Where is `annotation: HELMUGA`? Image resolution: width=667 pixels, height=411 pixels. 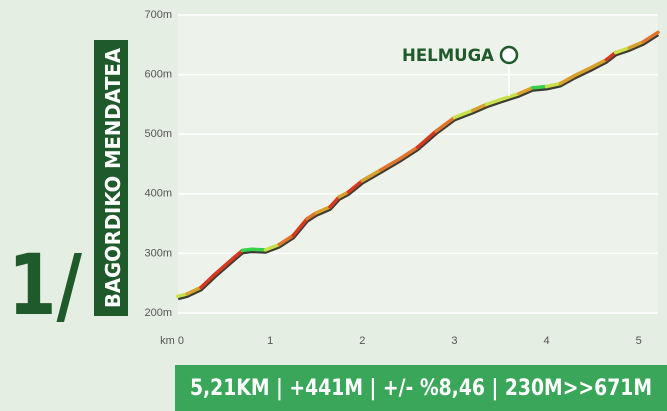 annotation: HELMUGA is located at coordinates (448, 56).